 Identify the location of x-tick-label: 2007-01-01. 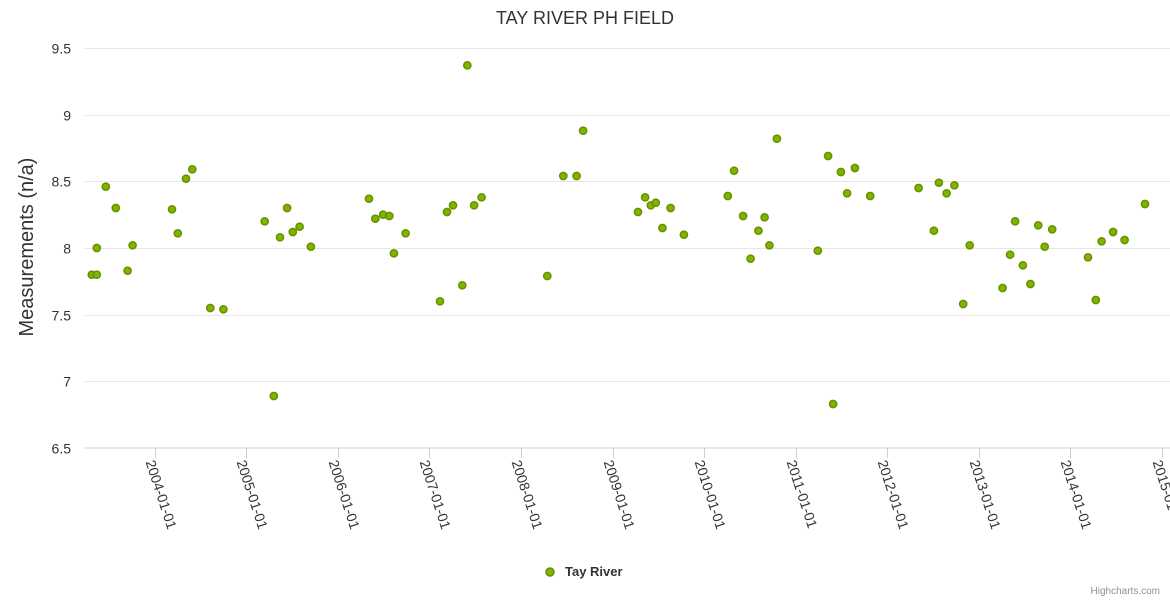
(435, 494).